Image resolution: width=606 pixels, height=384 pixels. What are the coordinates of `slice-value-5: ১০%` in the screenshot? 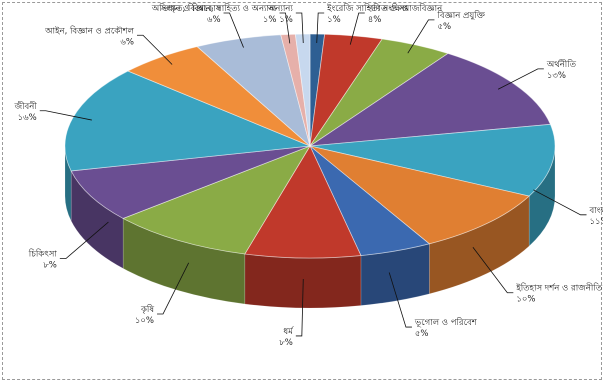 It's located at (525, 300).